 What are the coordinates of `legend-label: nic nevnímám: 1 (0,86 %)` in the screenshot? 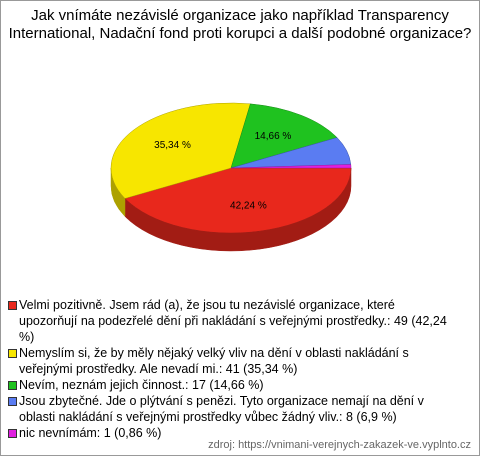 It's located at (90, 433).